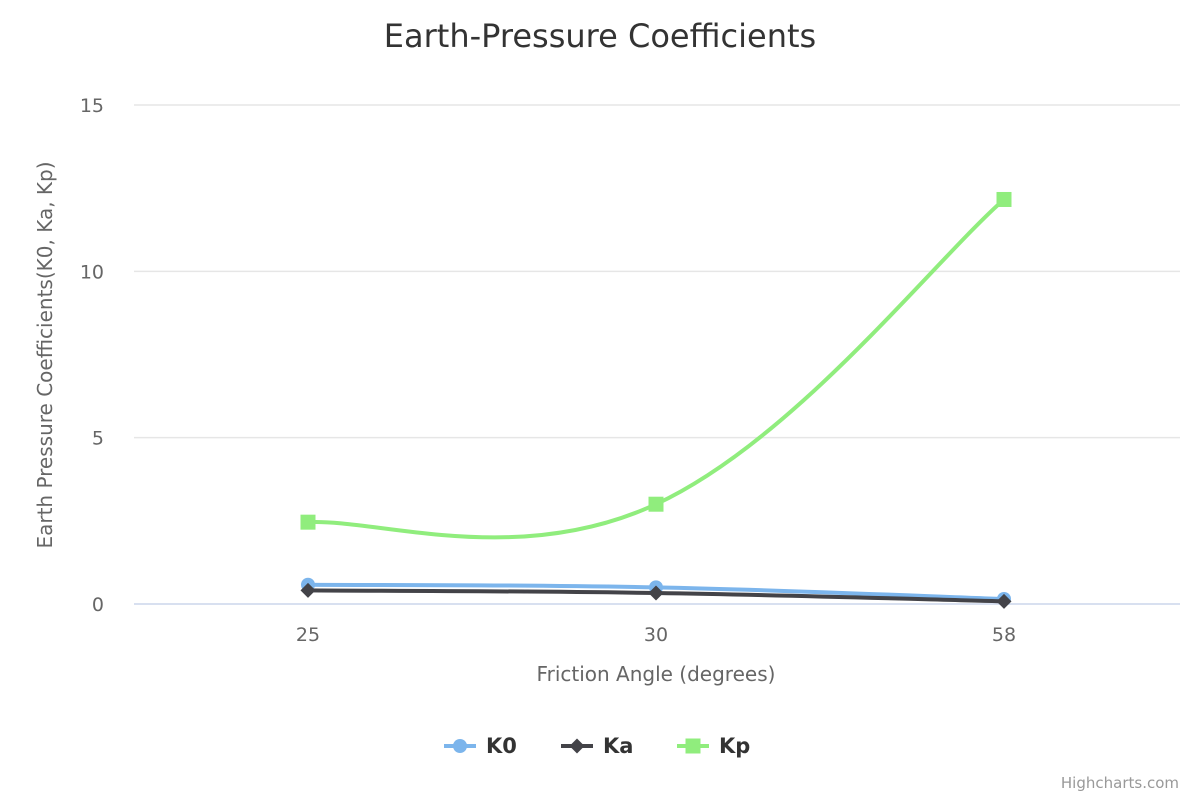  I want to click on series-ka, so click(656, 595).